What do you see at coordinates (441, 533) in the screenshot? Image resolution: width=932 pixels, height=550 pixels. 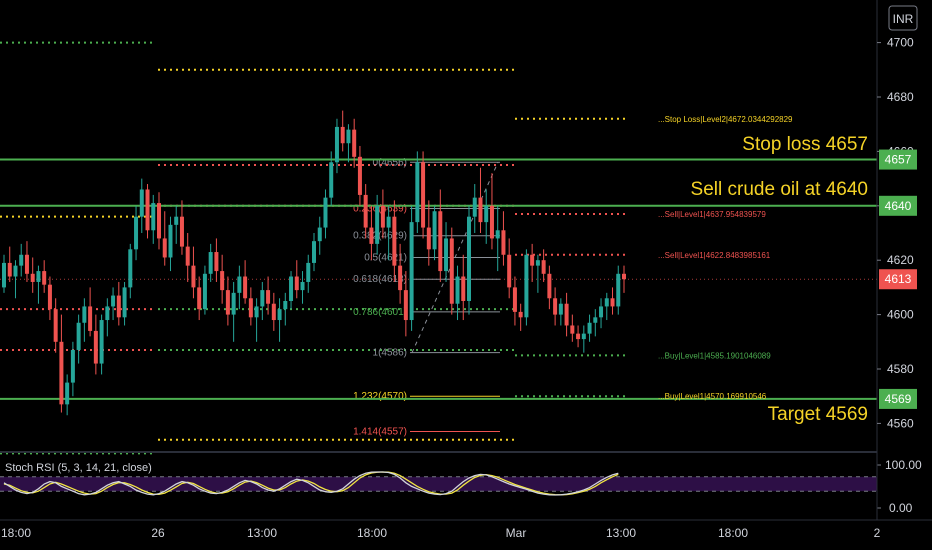 I see `time-axis: 18:00 26 13:00 18:00 Mar 13:00 18:00 2` at bounding box center [441, 533].